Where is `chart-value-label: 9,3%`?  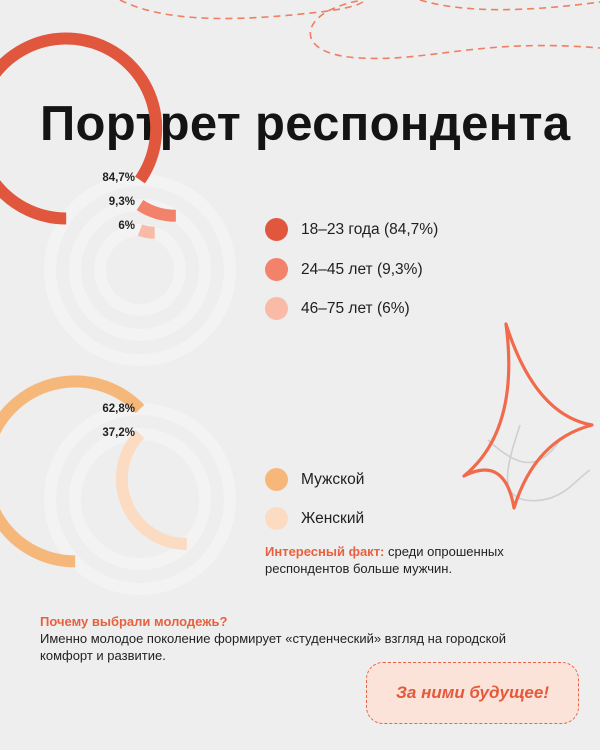
chart-value-label: 9,3% is located at coordinates (121, 202).